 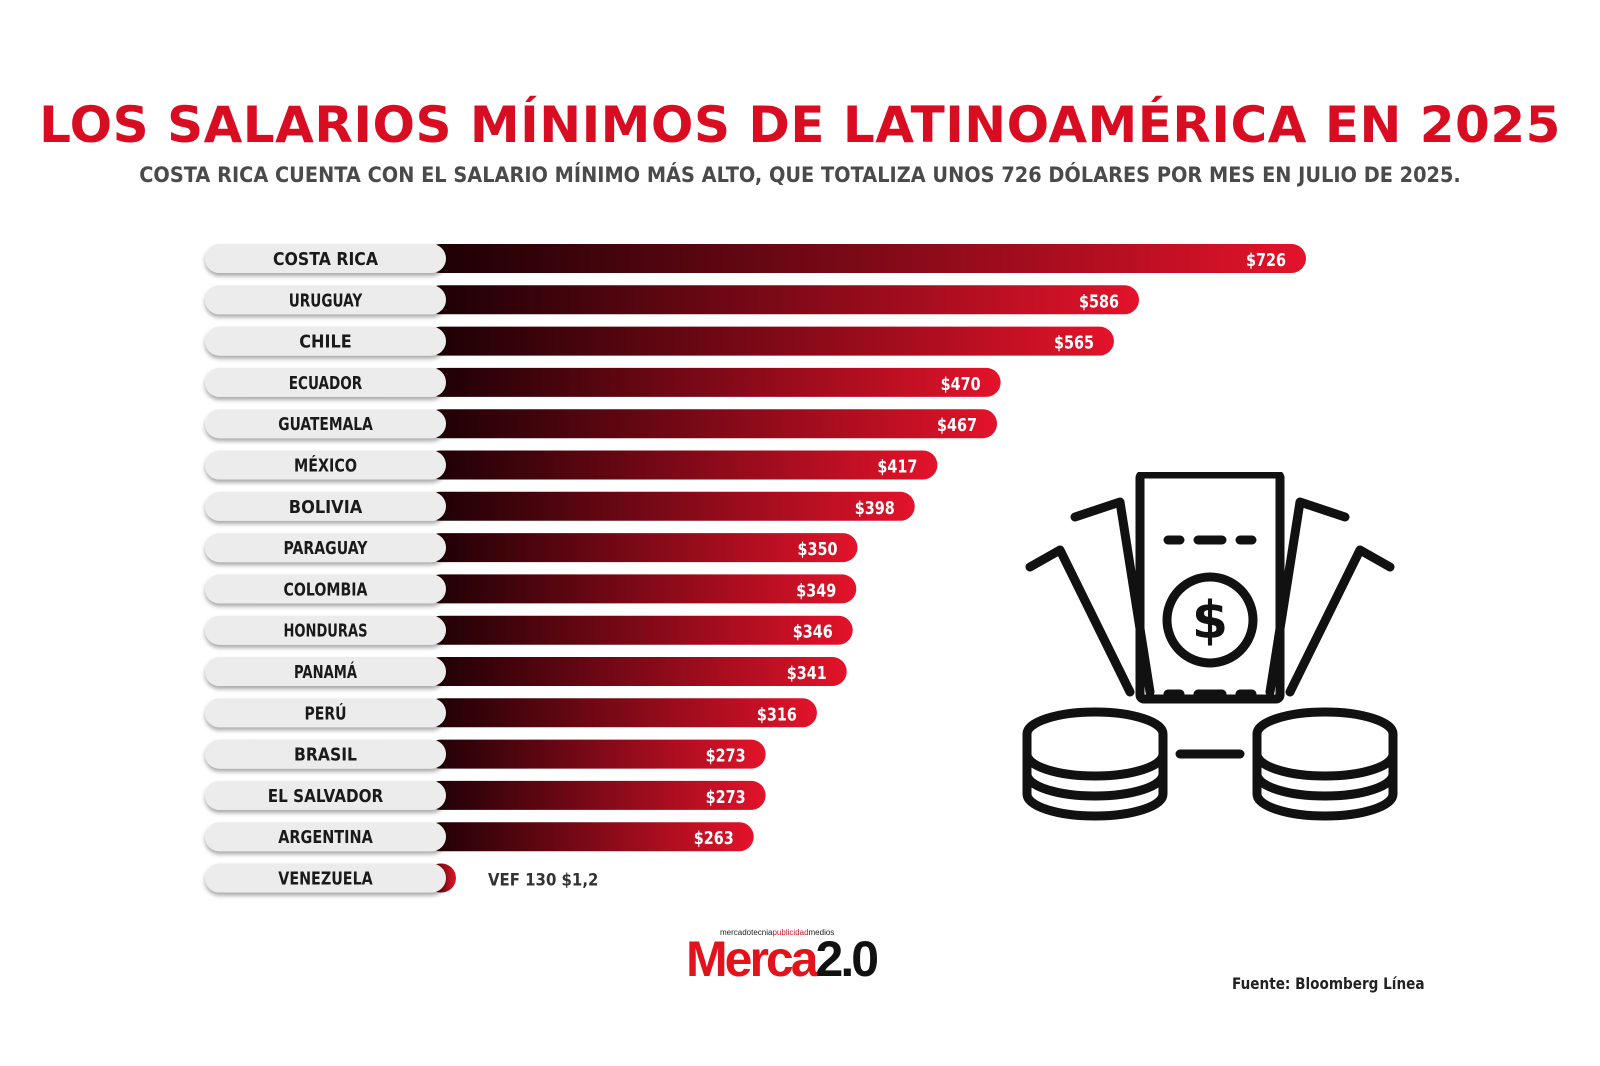 I want to click on category-label: PERÚ, so click(x=326, y=713).